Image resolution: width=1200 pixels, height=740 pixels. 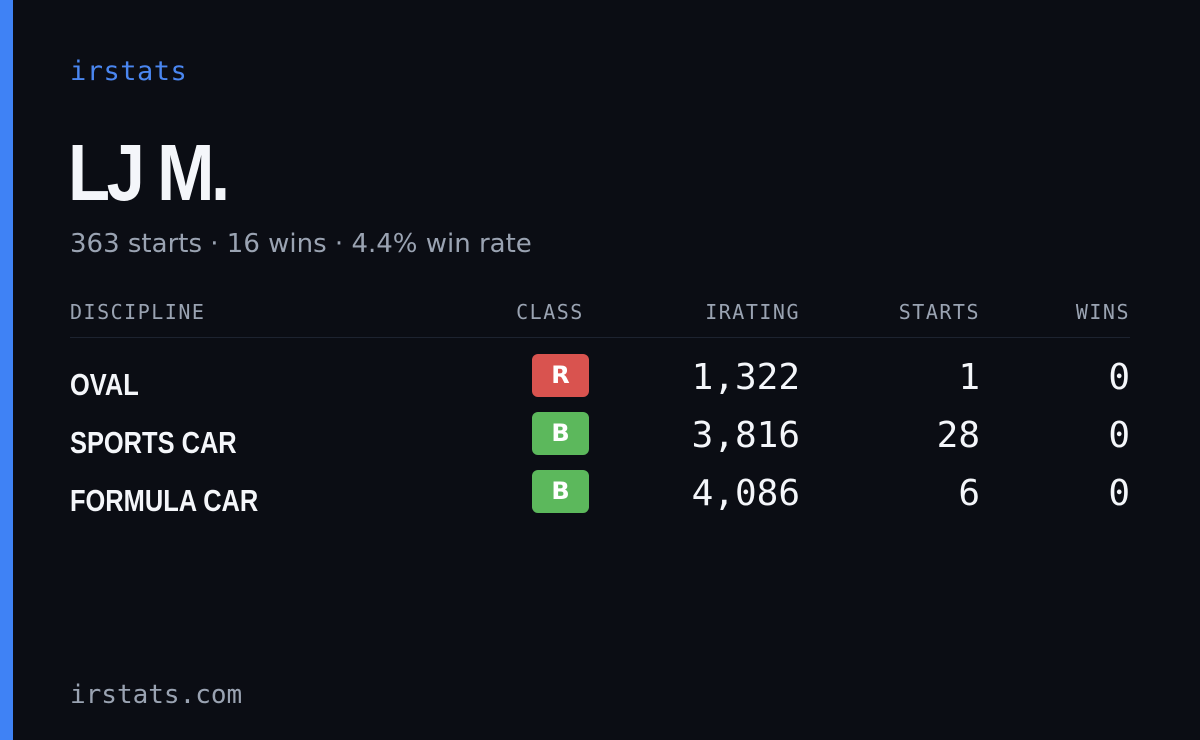 What do you see at coordinates (138, 312) in the screenshot?
I see `header-discipline: DISCIPLINE` at bounding box center [138, 312].